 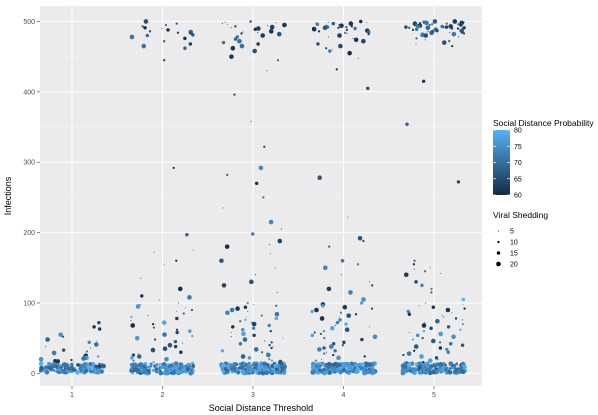 What do you see at coordinates (514, 265) in the screenshot?
I see `size-legend-label: 20` at bounding box center [514, 265].